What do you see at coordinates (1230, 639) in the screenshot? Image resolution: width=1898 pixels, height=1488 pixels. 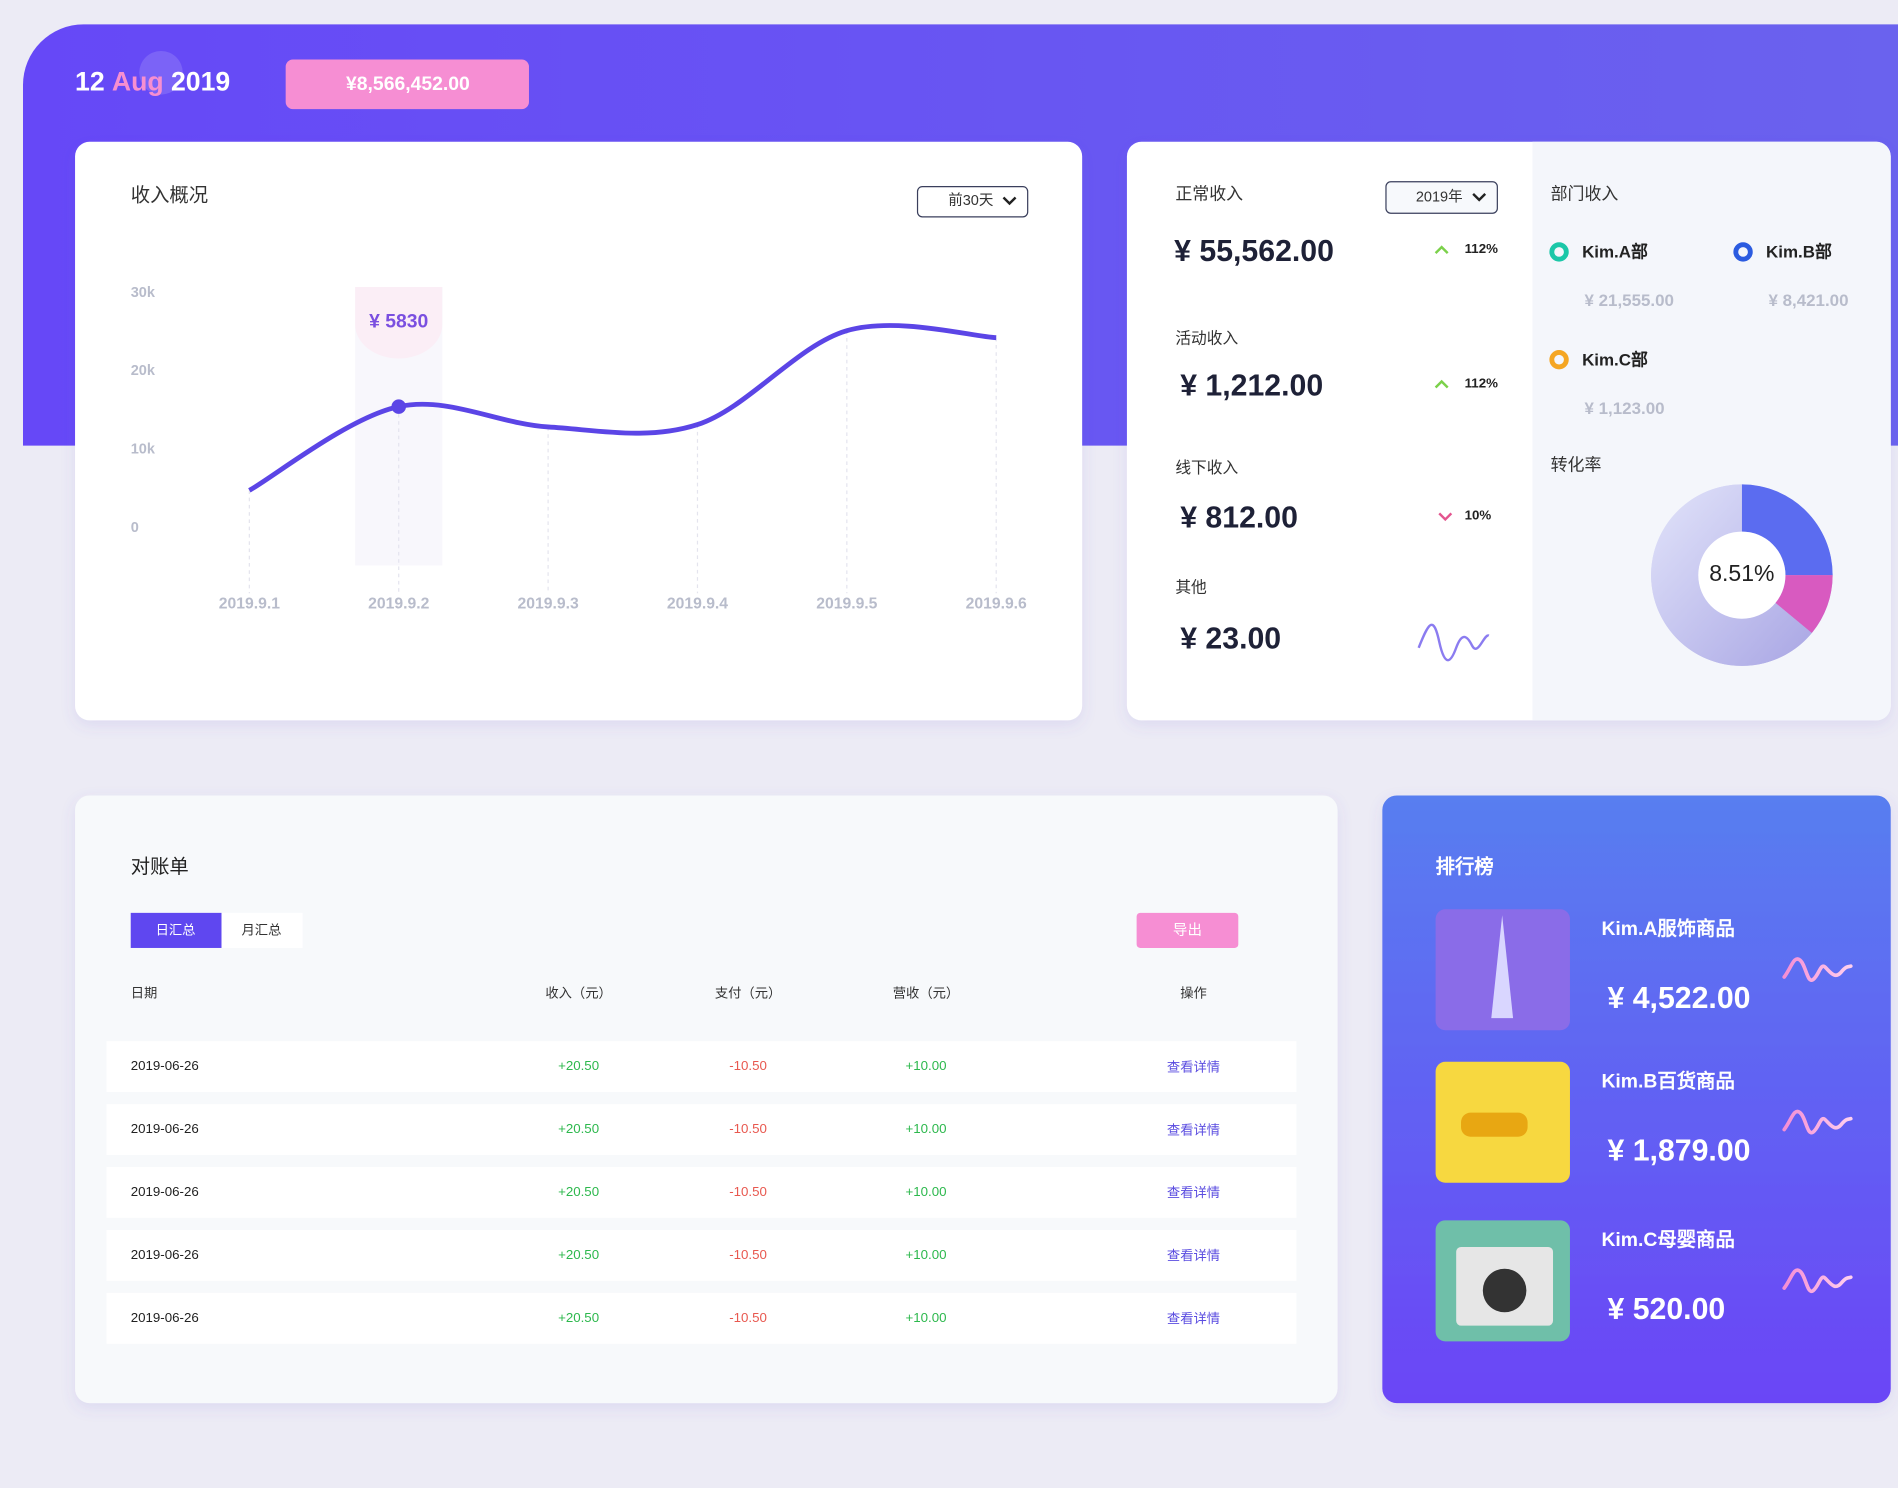 I see `income-amount: ¥ 23.00` at bounding box center [1230, 639].